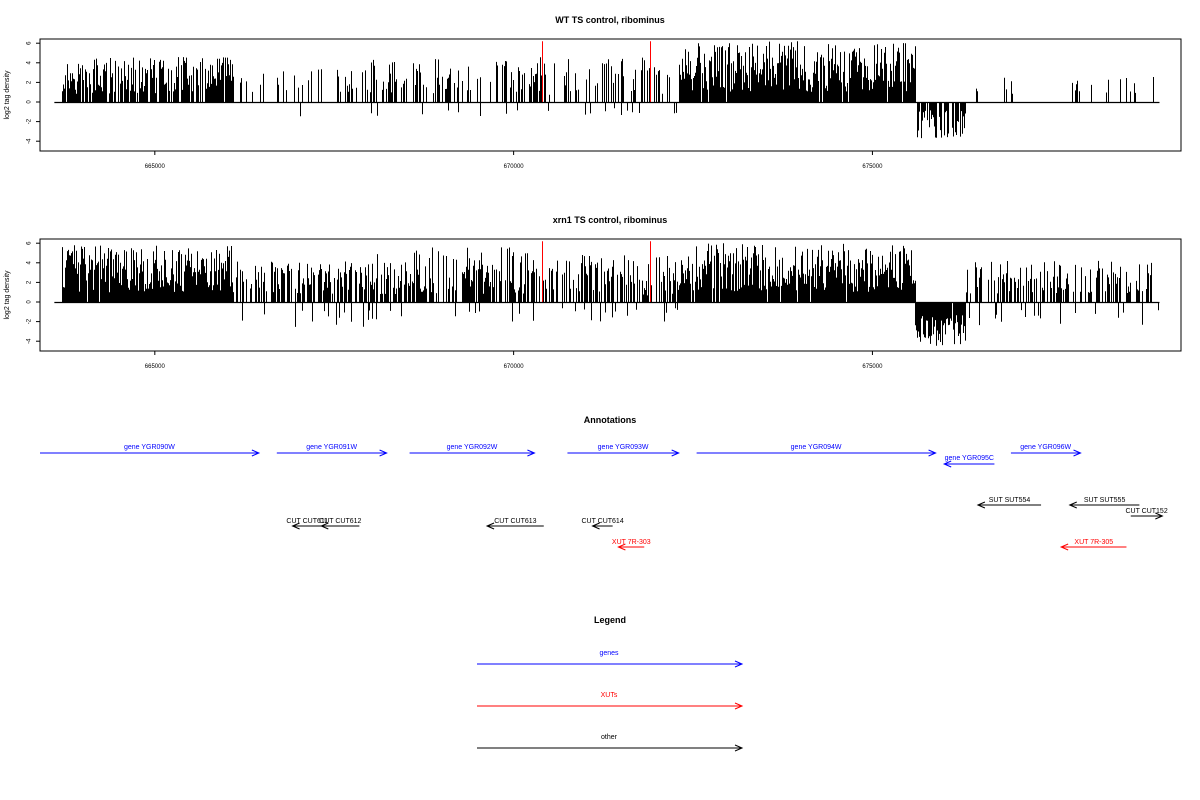 The image size is (1200, 800). Describe the element at coordinates (515, 521) in the screenshot. I see `feature-label: CUT CUT613` at that location.